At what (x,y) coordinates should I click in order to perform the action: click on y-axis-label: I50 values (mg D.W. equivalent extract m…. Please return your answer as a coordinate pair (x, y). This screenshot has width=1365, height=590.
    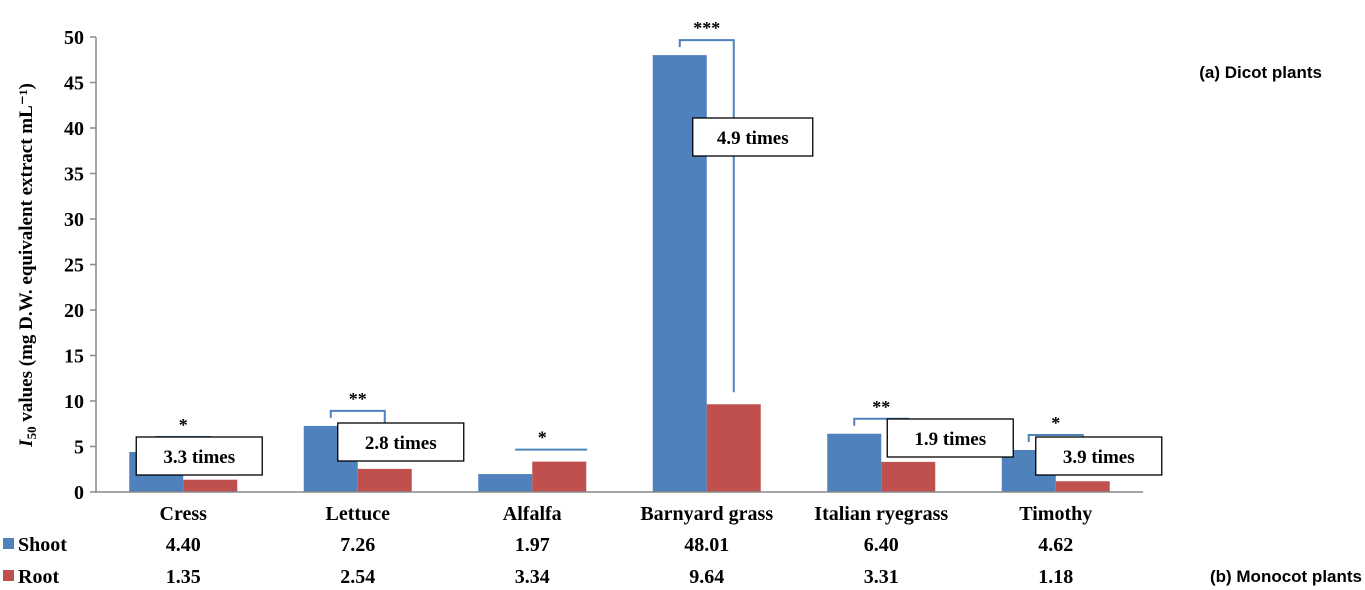
    Looking at the image, I should click on (27, 265).